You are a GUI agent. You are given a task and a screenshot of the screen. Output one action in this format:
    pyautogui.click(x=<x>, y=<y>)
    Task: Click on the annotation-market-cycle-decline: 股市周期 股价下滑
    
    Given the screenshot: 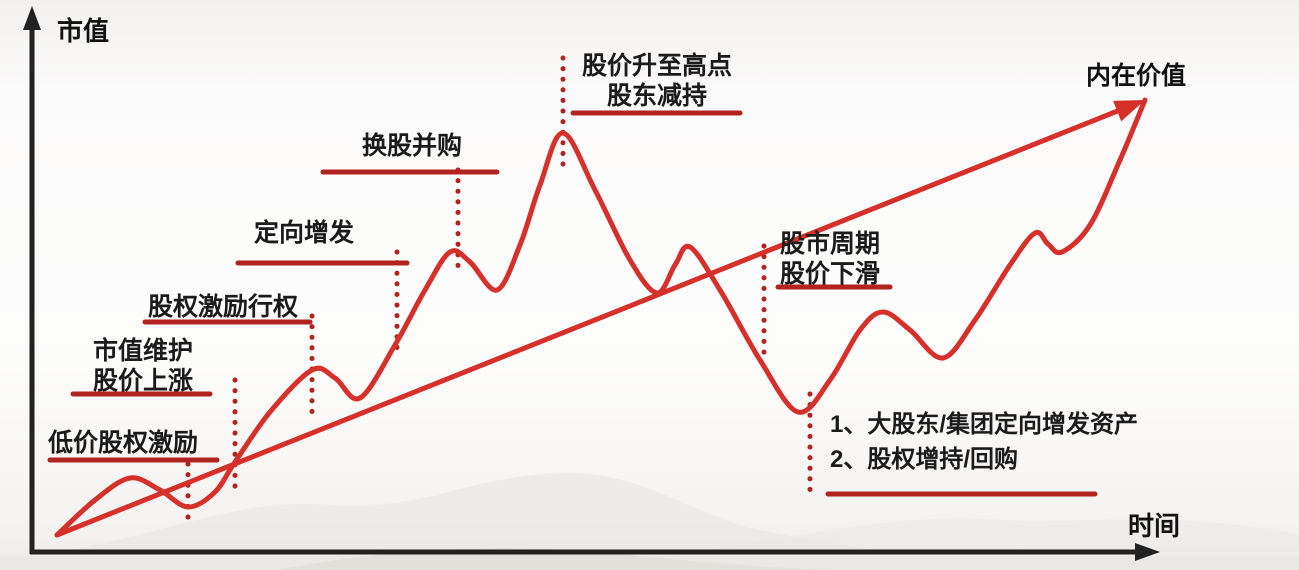 What is the action you would take?
    pyautogui.click(x=830, y=259)
    